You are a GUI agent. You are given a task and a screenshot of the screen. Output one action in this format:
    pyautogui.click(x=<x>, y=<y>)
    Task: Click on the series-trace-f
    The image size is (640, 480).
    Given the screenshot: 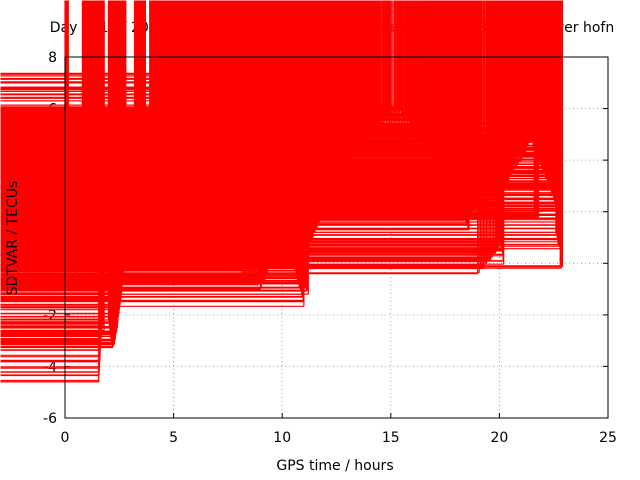 What is the action you would take?
    pyautogui.click(x=61, y=174)
    